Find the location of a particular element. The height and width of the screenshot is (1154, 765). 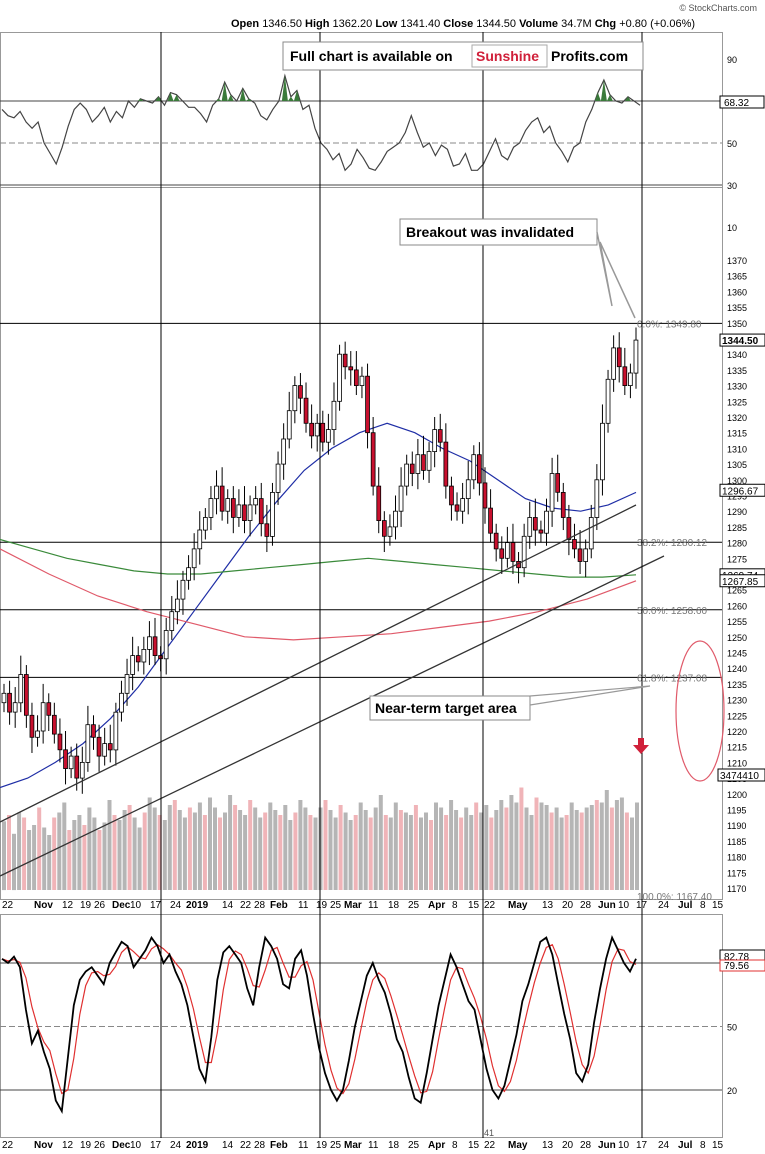

x-axis-label: 19 is located at coordinates (322, 905).